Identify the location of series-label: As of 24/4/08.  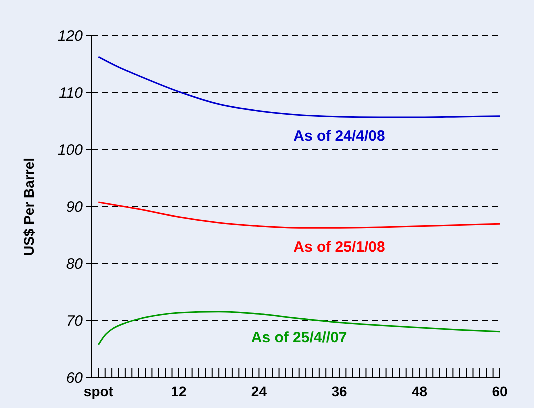
(340, 136).